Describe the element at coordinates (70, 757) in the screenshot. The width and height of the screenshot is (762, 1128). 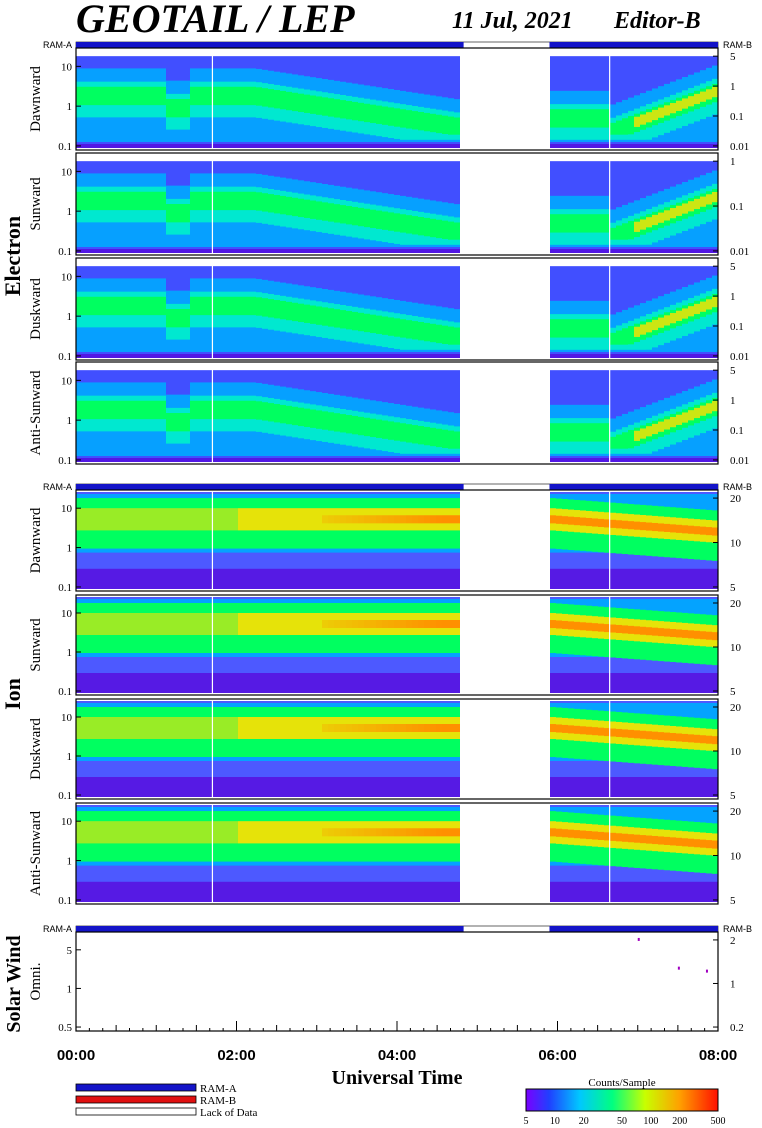
I see `left-tick-label: 1` at that location.